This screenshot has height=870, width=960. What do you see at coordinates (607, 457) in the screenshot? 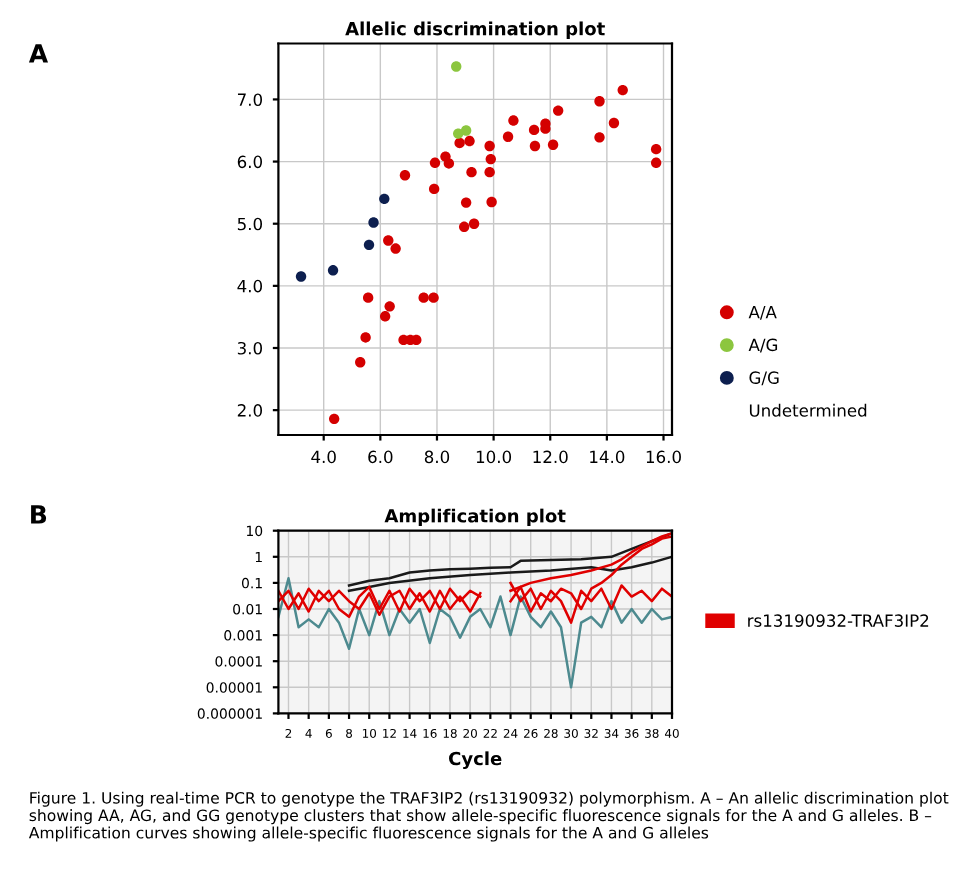
I see `x-tick-label: 14.0` at bounding box center [607, 457].